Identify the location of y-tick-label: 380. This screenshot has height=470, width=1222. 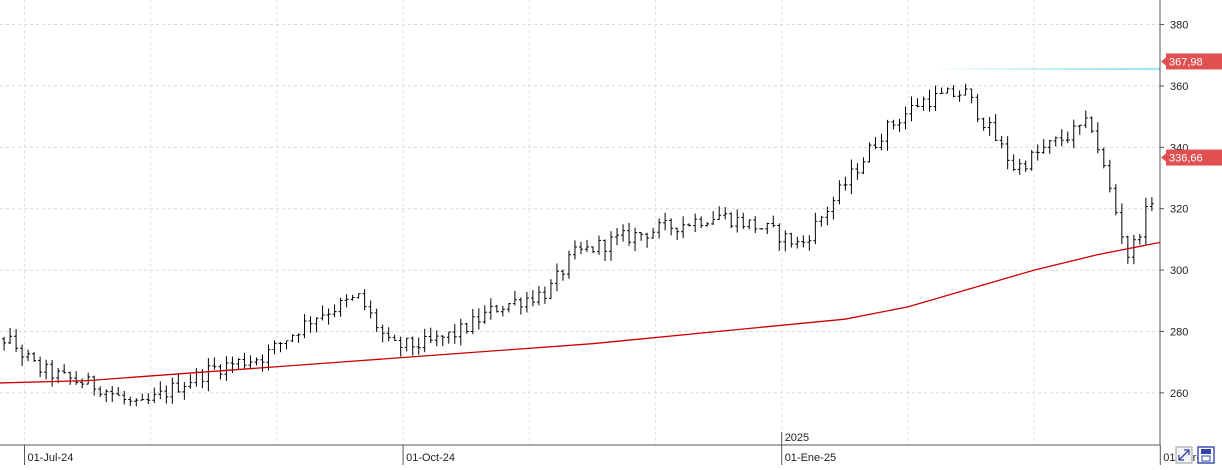
(1179, 26).